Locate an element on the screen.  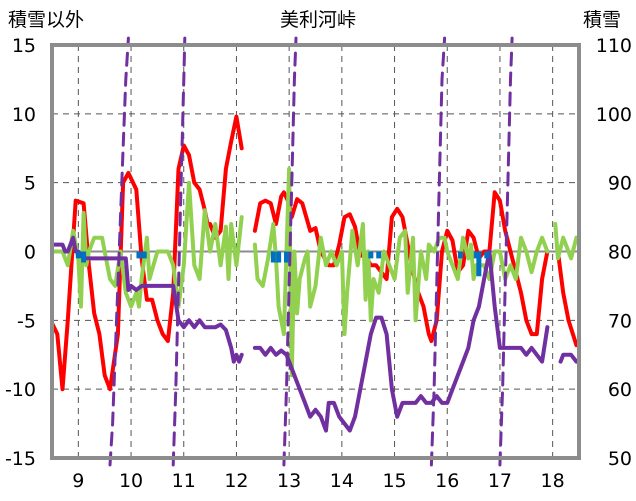
x-tick-label: 9 is located at coordinates (78, 481).